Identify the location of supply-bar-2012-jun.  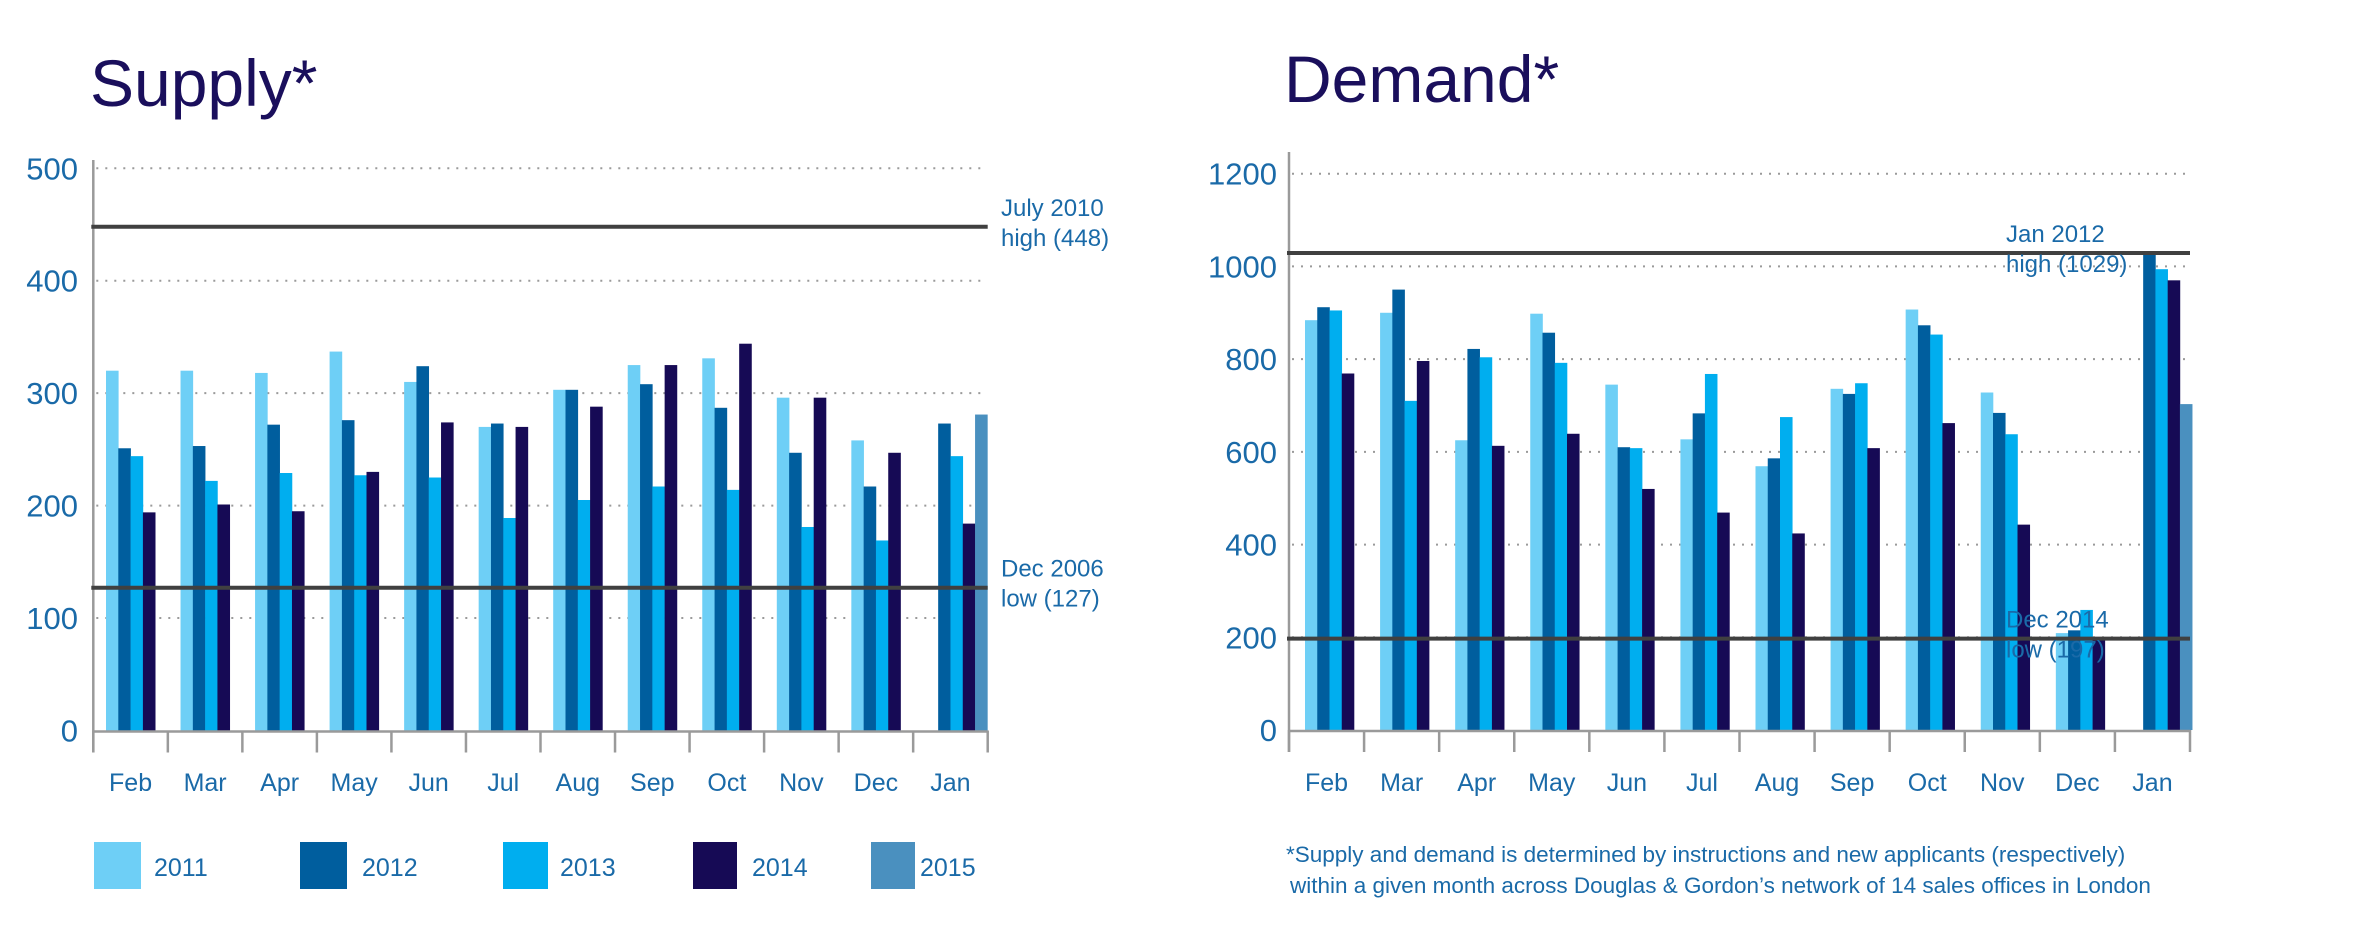
(423, 548).